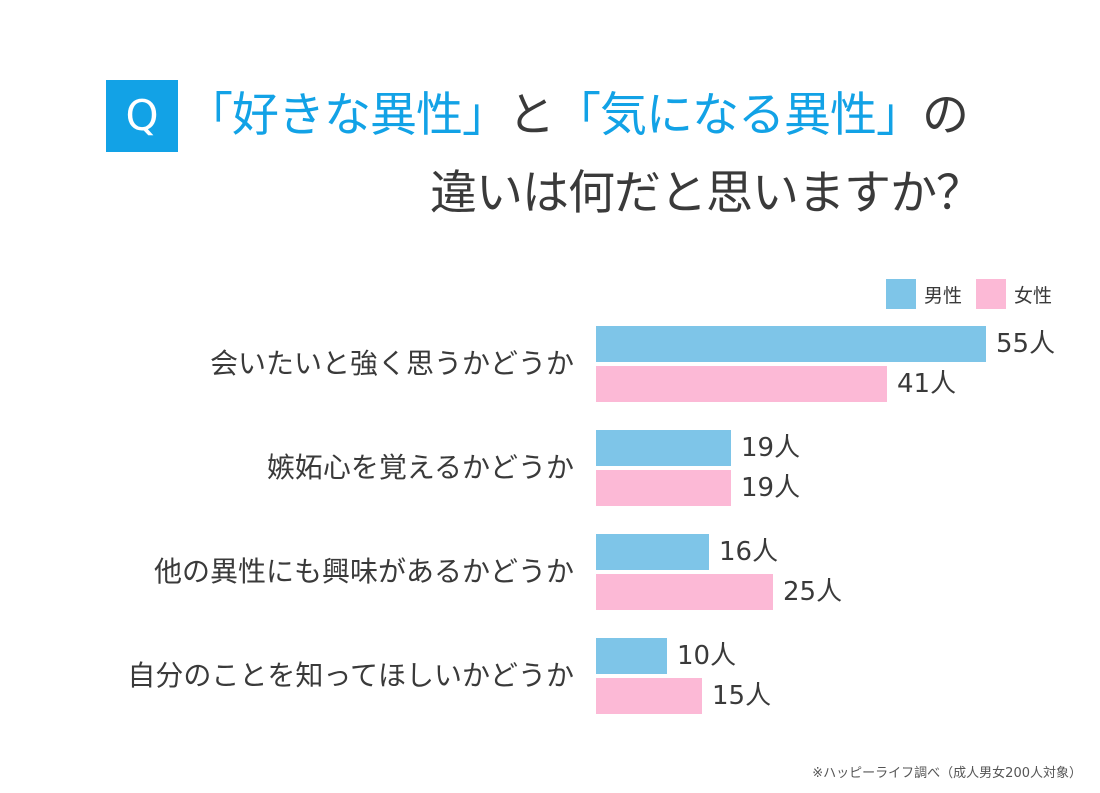 The image size is (1100, 793). Describe the element at coordinates (742, 696) in the screenshot. I see `data-label-female: 15人` at that location.